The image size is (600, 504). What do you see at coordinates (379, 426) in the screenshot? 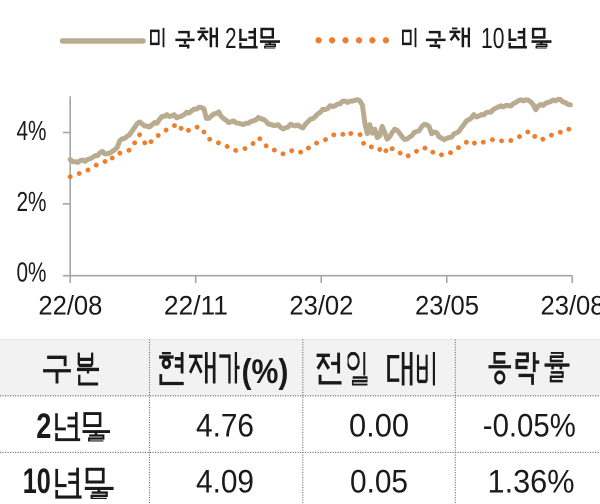
I see `svg-text: 0.00` at bounding box center [379, 426].